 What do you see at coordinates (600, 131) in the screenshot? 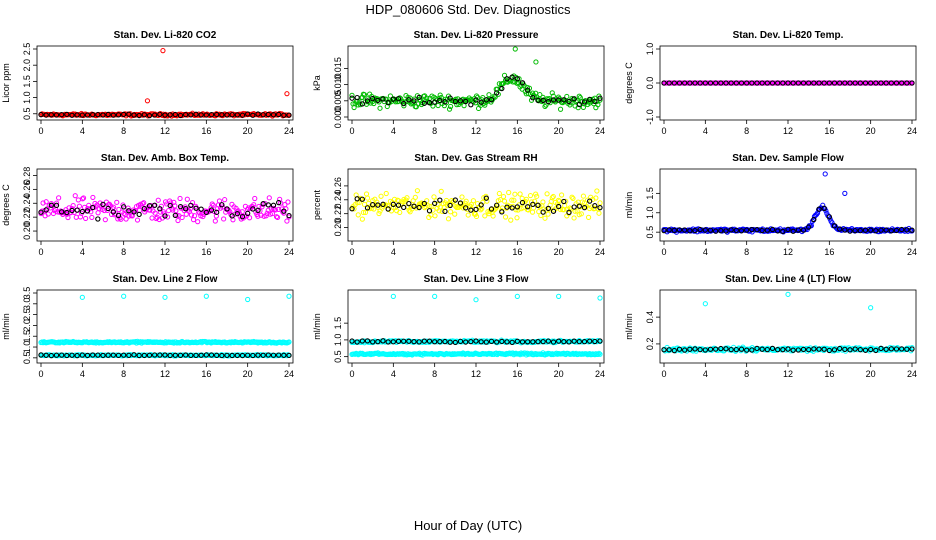
I see `x-tick-label: 24` at bounding box center [600, 131].